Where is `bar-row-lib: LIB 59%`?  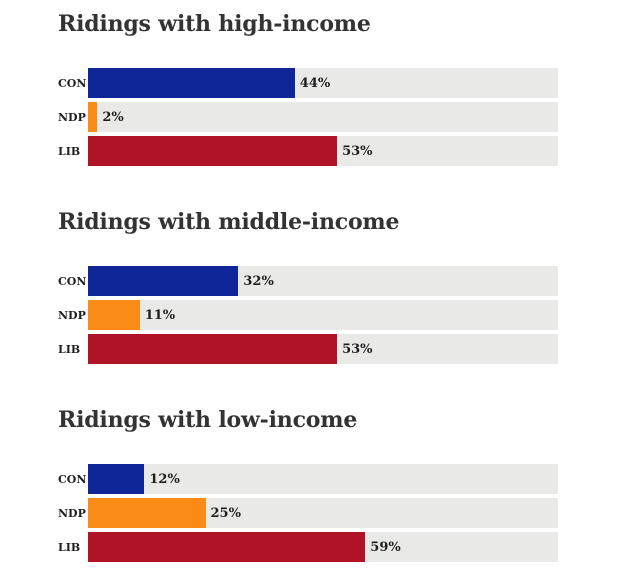 bar-row-lib: LIB 59% is located at coordinates (308, 547).